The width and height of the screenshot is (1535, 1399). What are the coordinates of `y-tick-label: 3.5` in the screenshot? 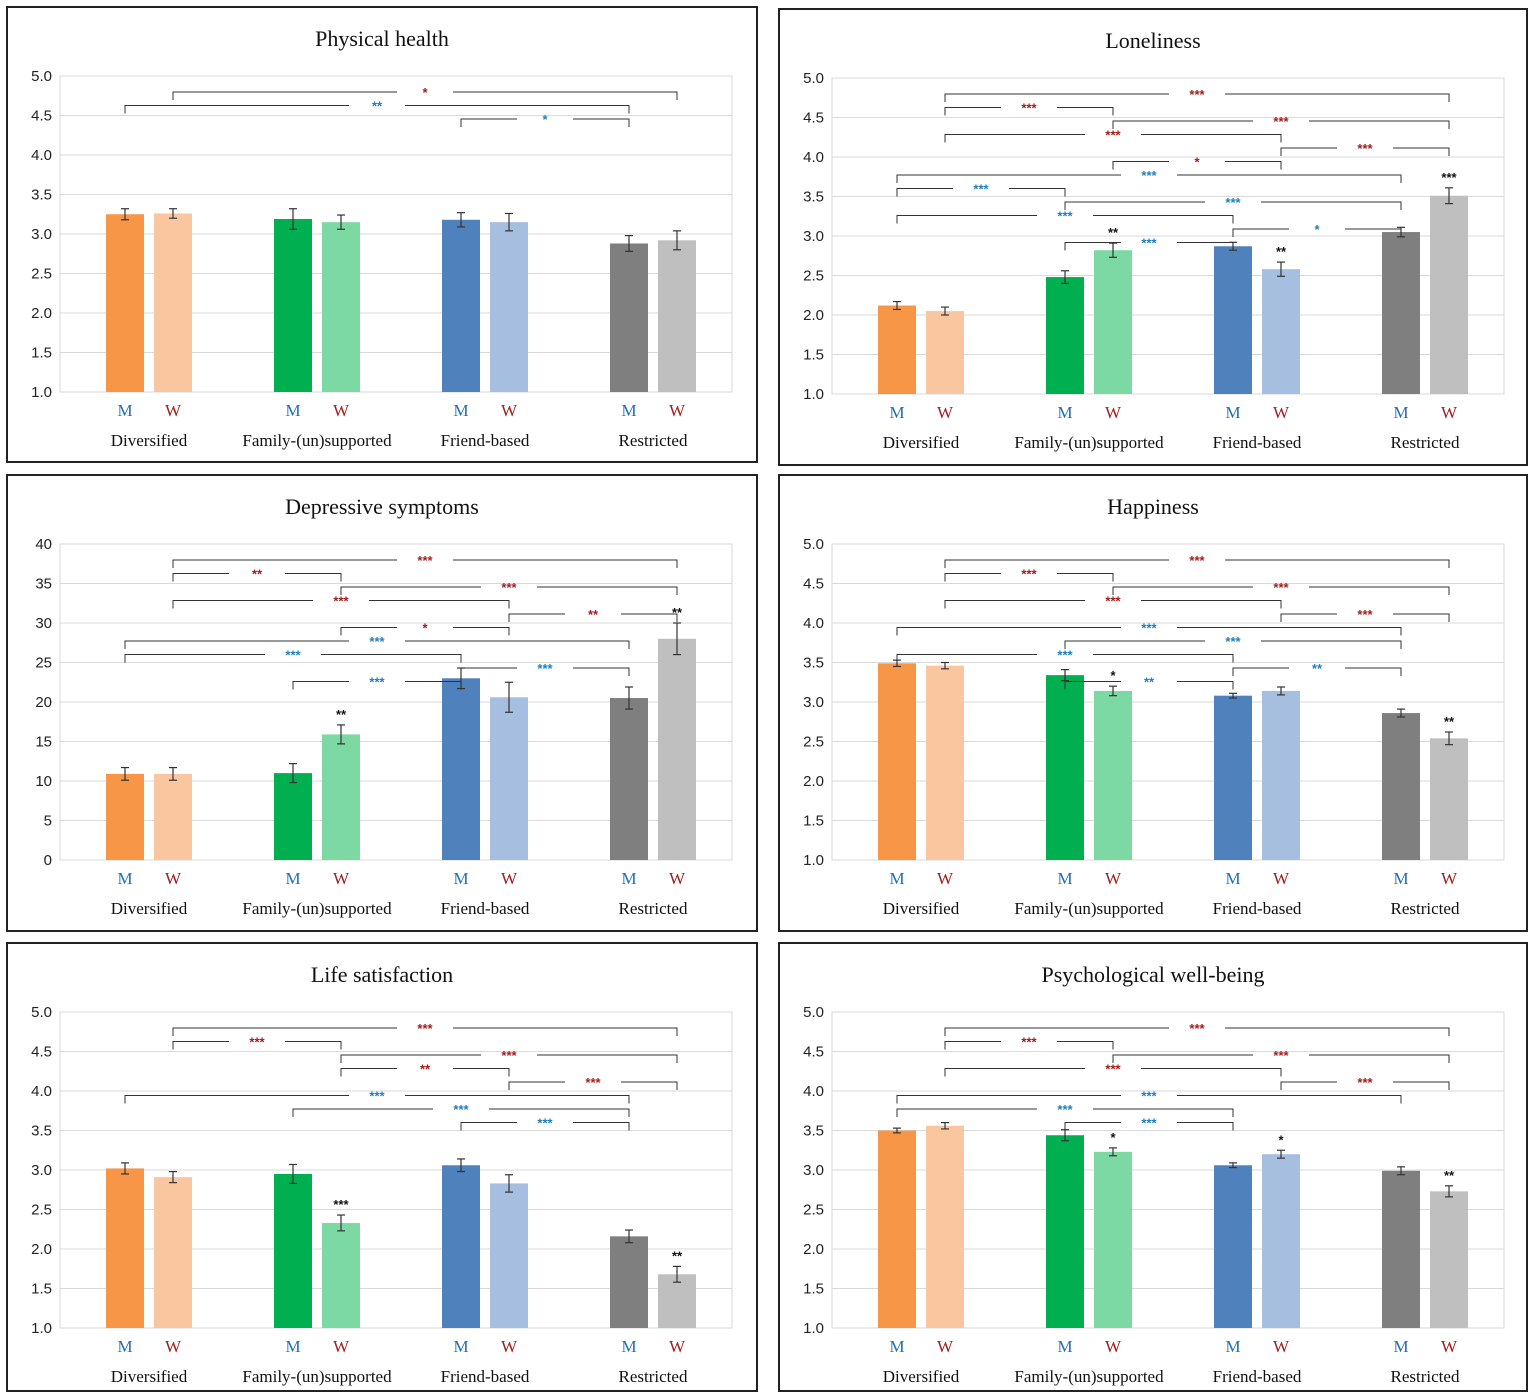 It's located at (813, 663).